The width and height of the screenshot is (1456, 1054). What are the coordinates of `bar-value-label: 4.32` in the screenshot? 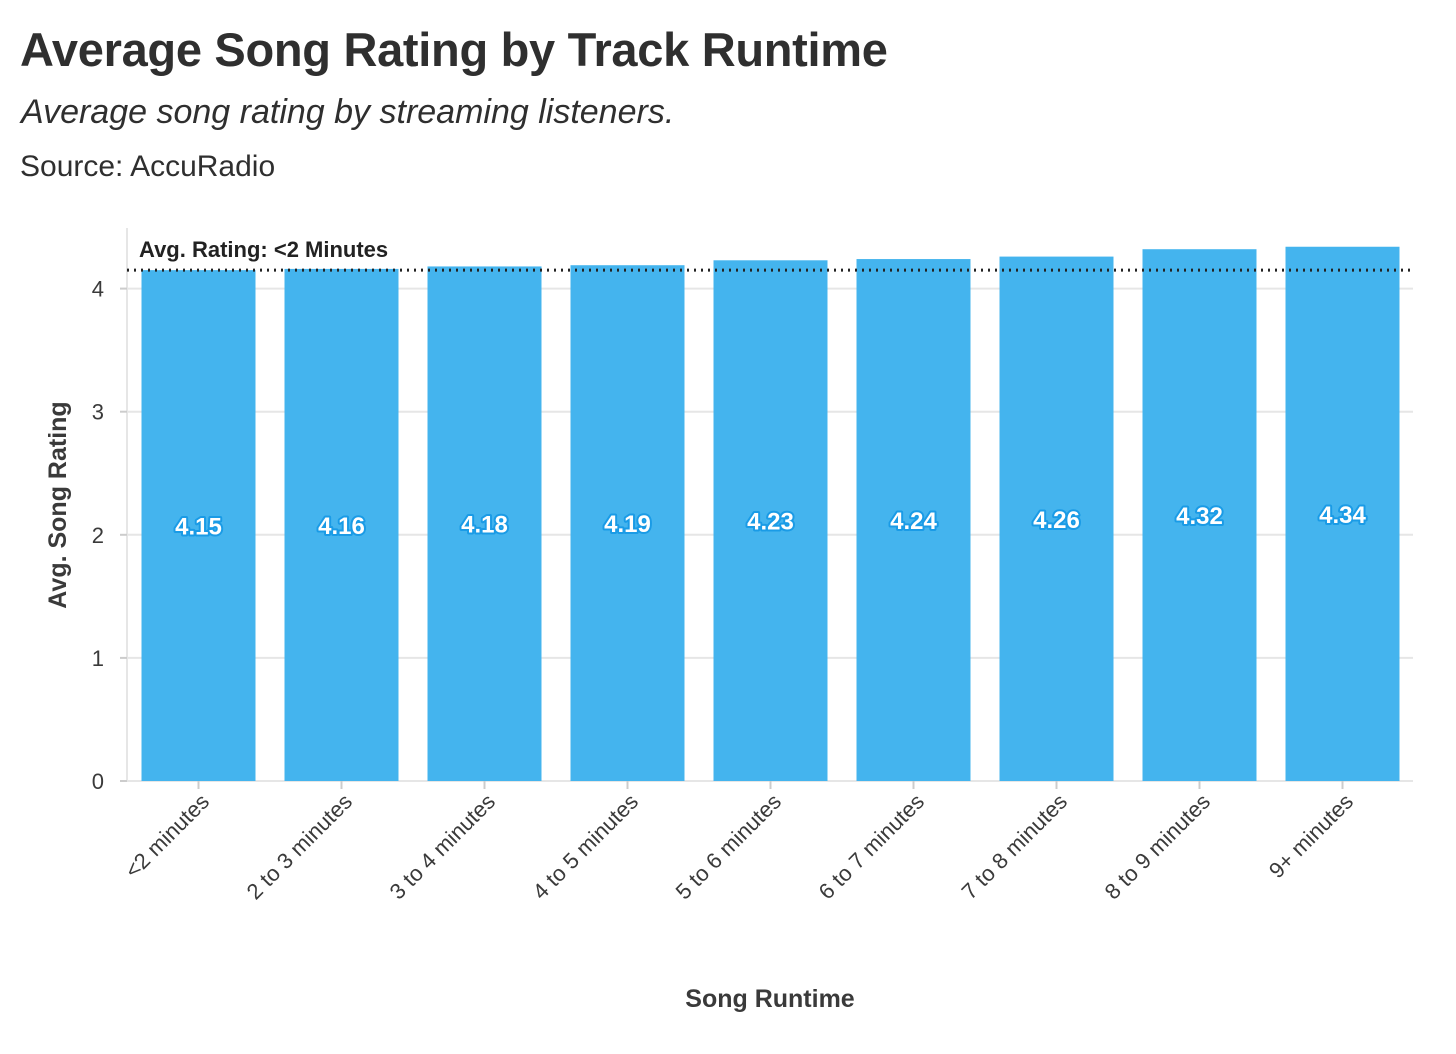 It's located at (1199, 516).